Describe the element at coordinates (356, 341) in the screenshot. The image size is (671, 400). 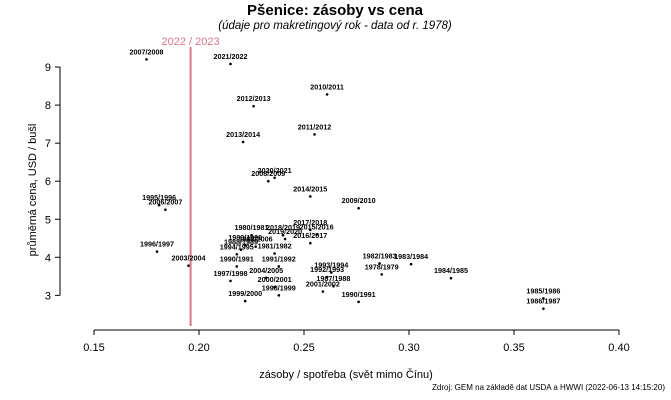
I see `x-axis: 0.15 0.20 0.25 0.30 0.35 0.40` at that location.